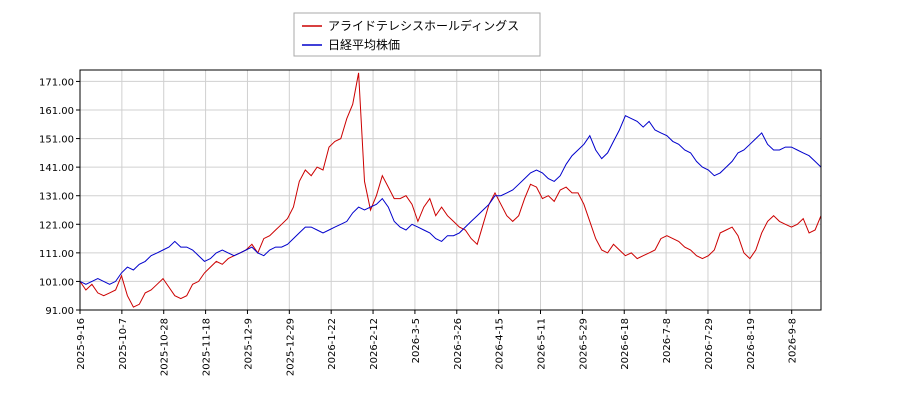 This screenshot has width=900, height=400. What do you see at coordinates (56, 111) in the screenshot?
I see `y-tick-label: 161.00` at bounding box center [56, 111].